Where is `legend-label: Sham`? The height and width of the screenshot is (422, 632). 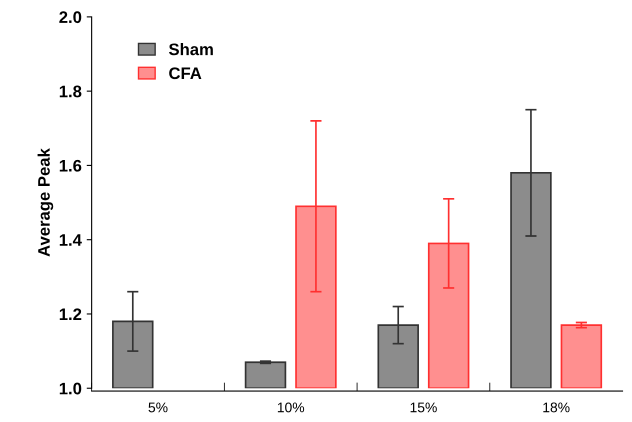 legend-label: Sham is located at coordinates (190, 49).